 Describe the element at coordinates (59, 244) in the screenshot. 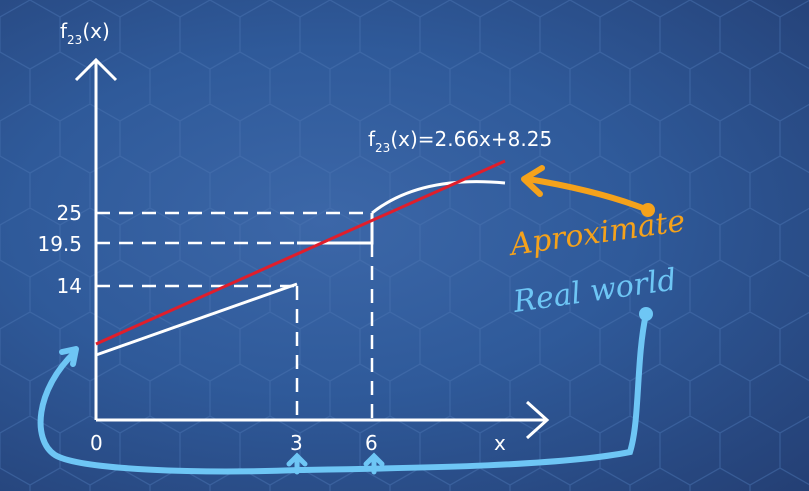

I see `y-tick-19-5: 19.5` at that location.